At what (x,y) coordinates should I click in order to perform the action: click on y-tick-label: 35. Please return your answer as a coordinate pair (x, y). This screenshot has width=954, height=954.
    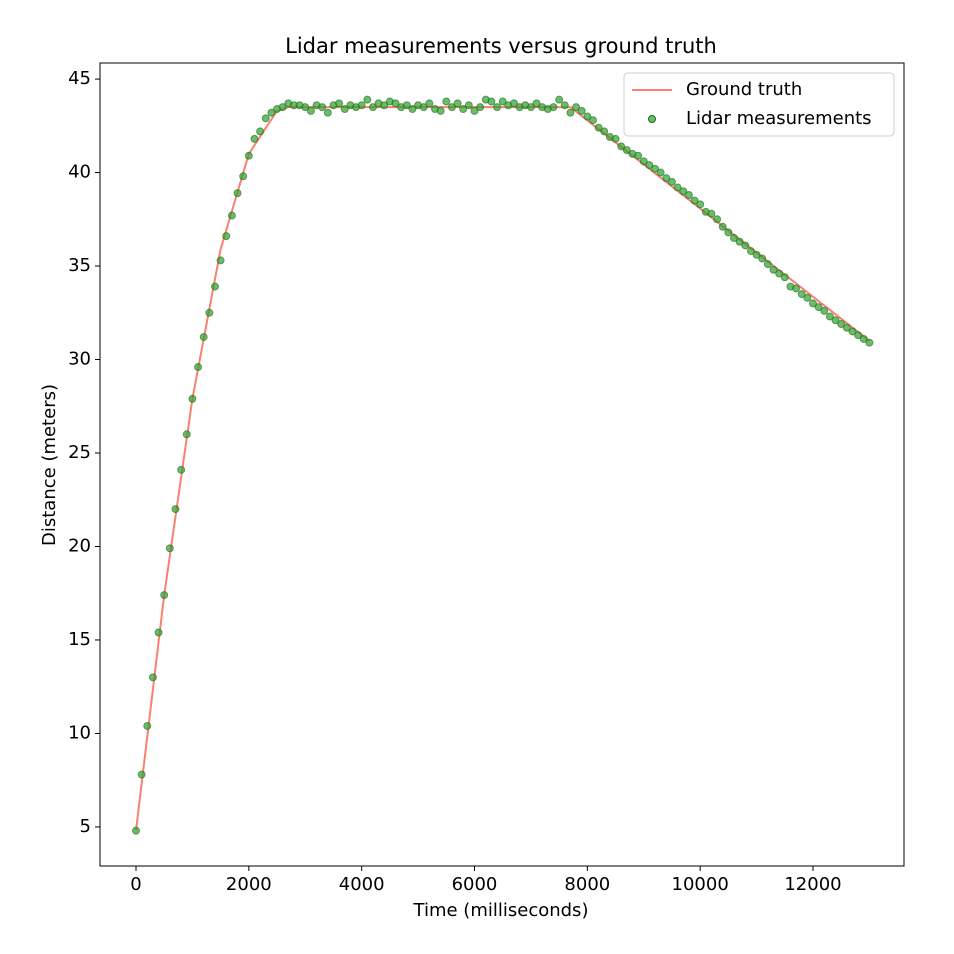
    Looking at the image, I should click on (79, 265).